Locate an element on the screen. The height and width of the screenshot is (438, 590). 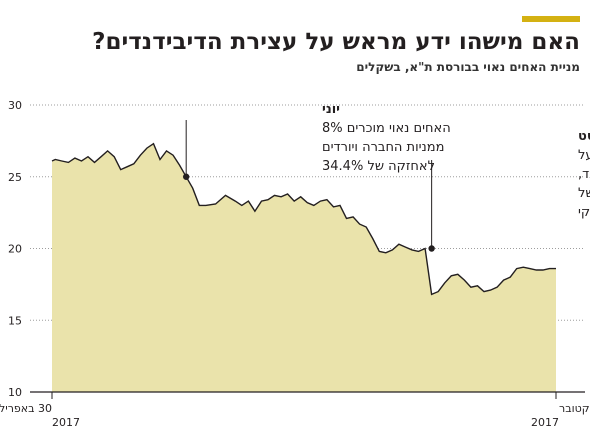
header-accent-bar is located at coordinates (551, 19).